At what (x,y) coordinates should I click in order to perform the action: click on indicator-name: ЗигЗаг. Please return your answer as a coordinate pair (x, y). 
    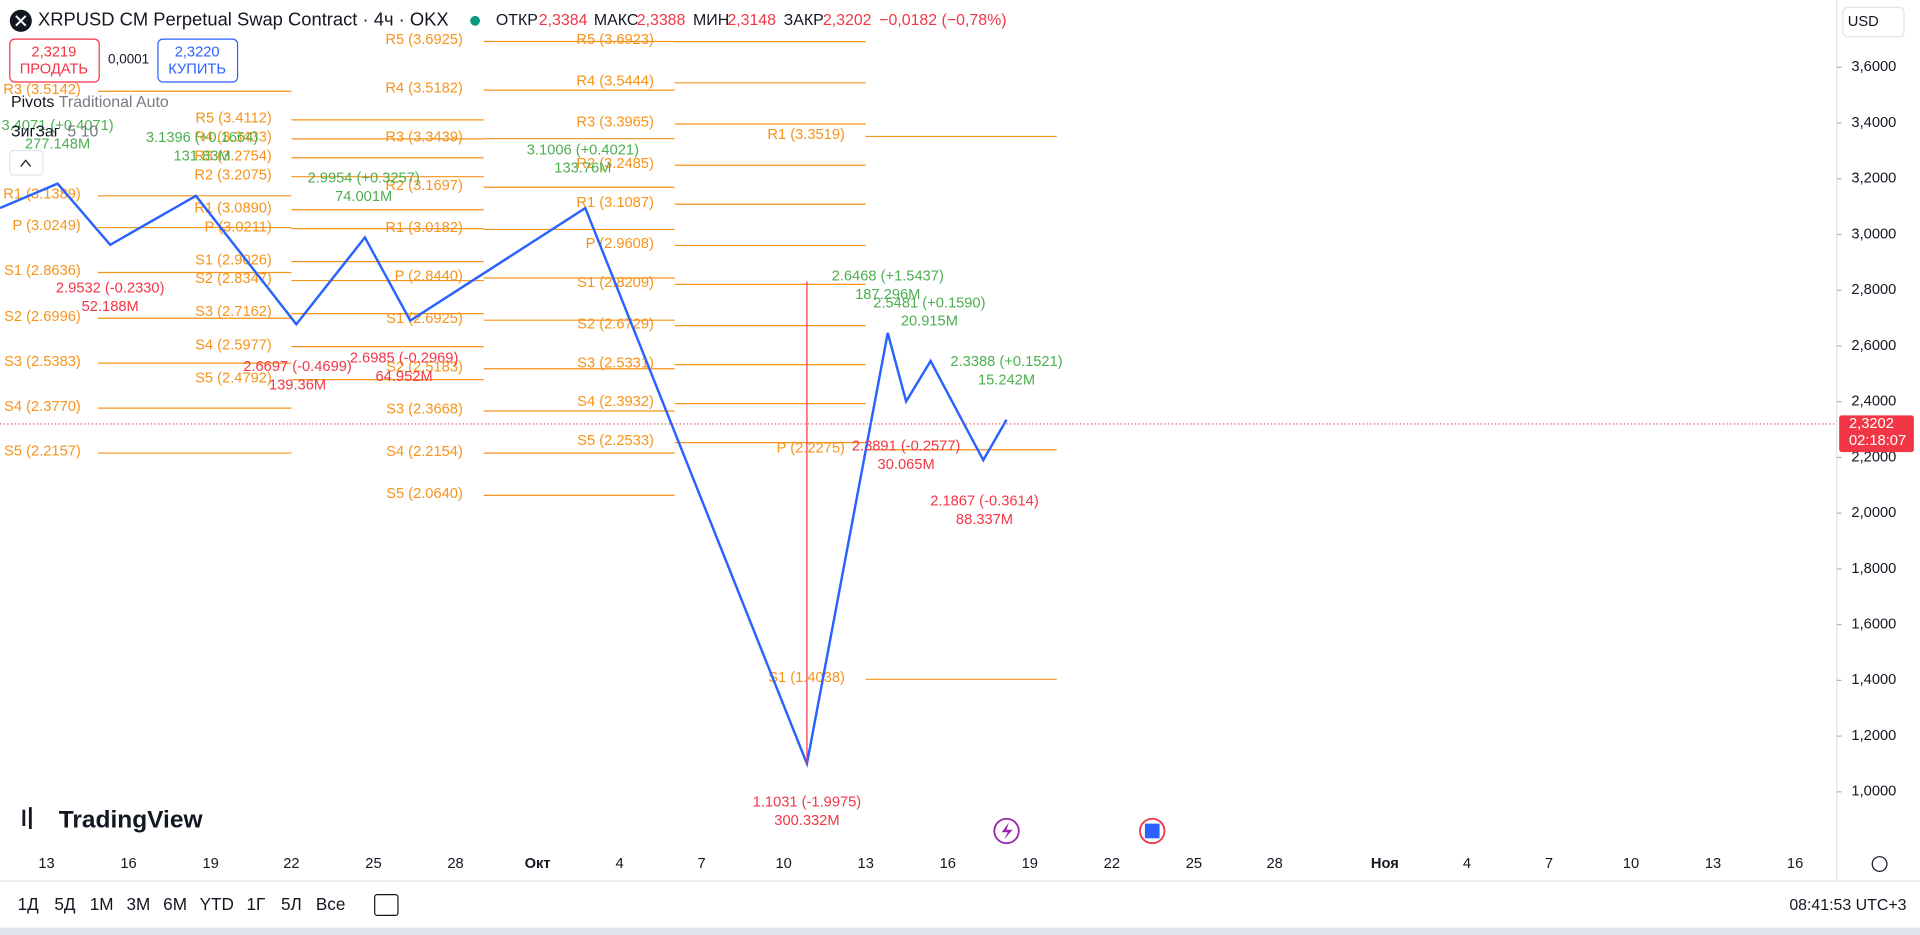
    Looking at the image, I should click on (35, 131).